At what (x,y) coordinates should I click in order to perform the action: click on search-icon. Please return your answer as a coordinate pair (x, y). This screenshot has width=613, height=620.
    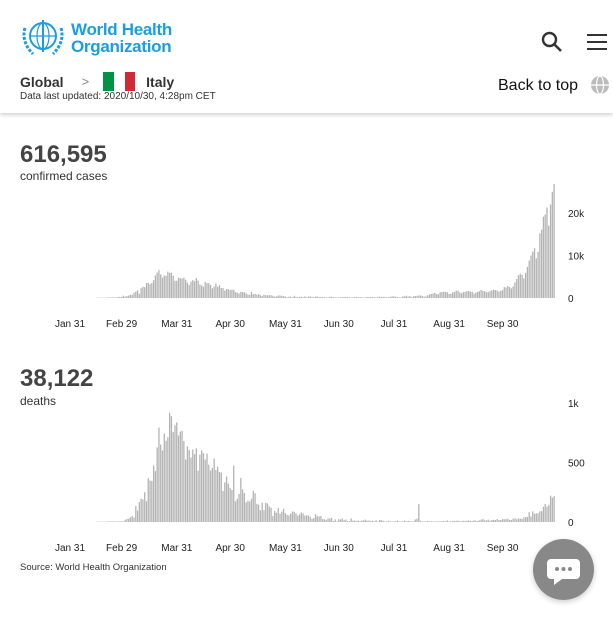
    Looking at the image, I should click on (552, 44).